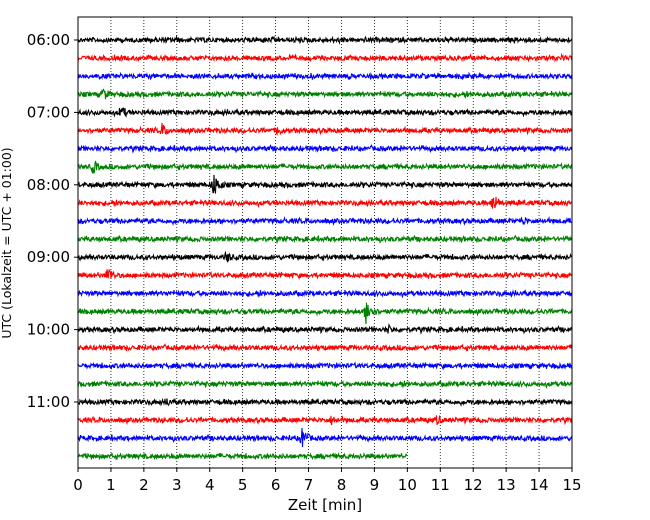  Describe the element at coordinates (539, 485) in the screenshot. I see `x-tick-label: 14` at that location.